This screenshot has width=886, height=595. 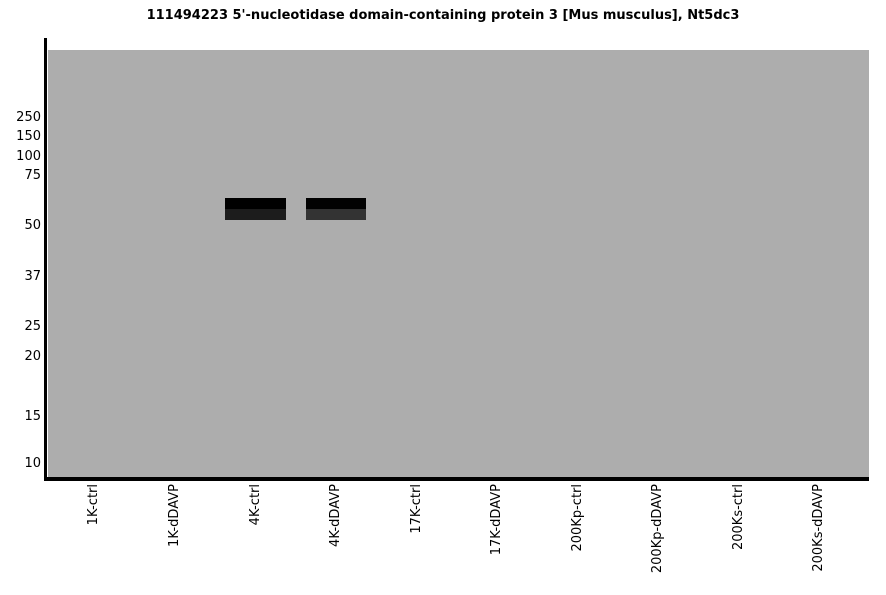 What do you see at coordinates (28, 136) in the screenshot?
I see `mw-marker-label: 150` at bounding box center [28, 136].